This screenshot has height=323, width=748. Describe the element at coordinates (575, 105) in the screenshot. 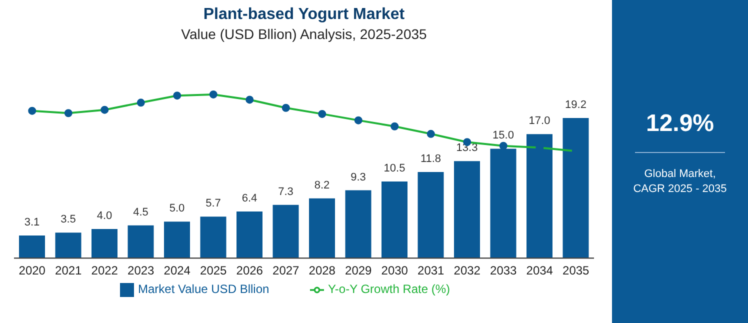

I see `data-label: 19.2` at that location.